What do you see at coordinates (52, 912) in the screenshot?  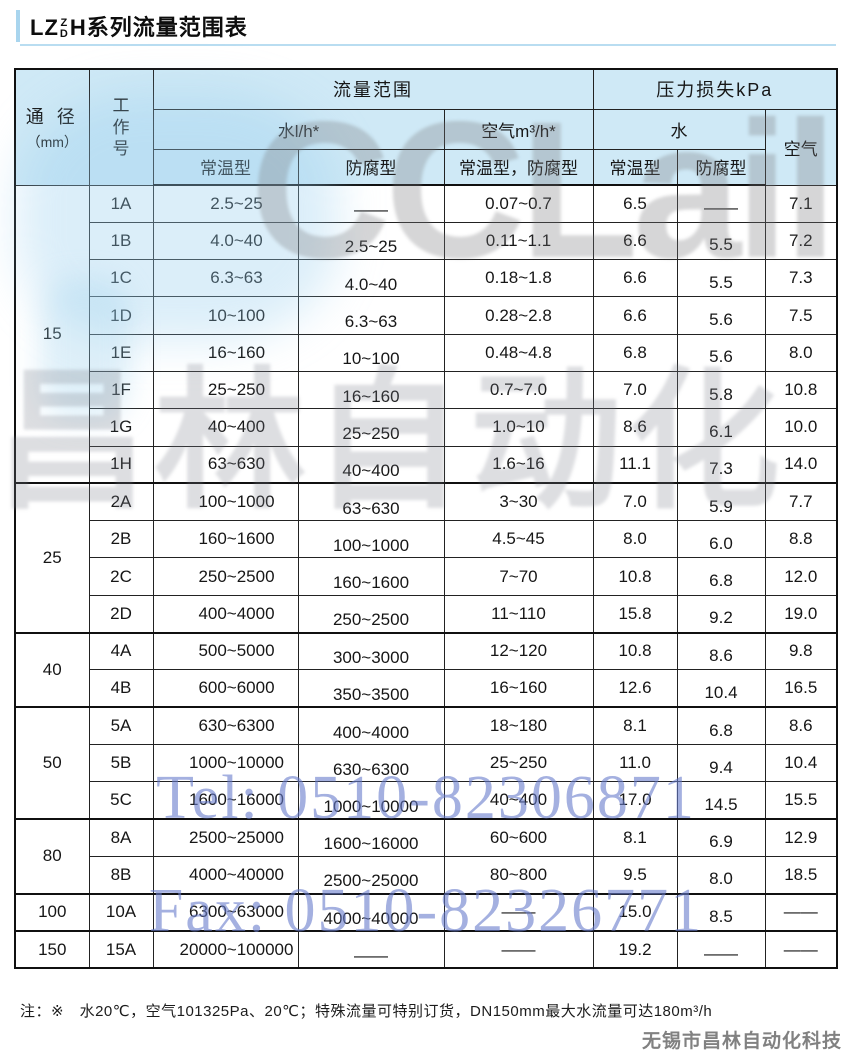 I see `diameter-cell: 100` at bounding box center [52, 912].